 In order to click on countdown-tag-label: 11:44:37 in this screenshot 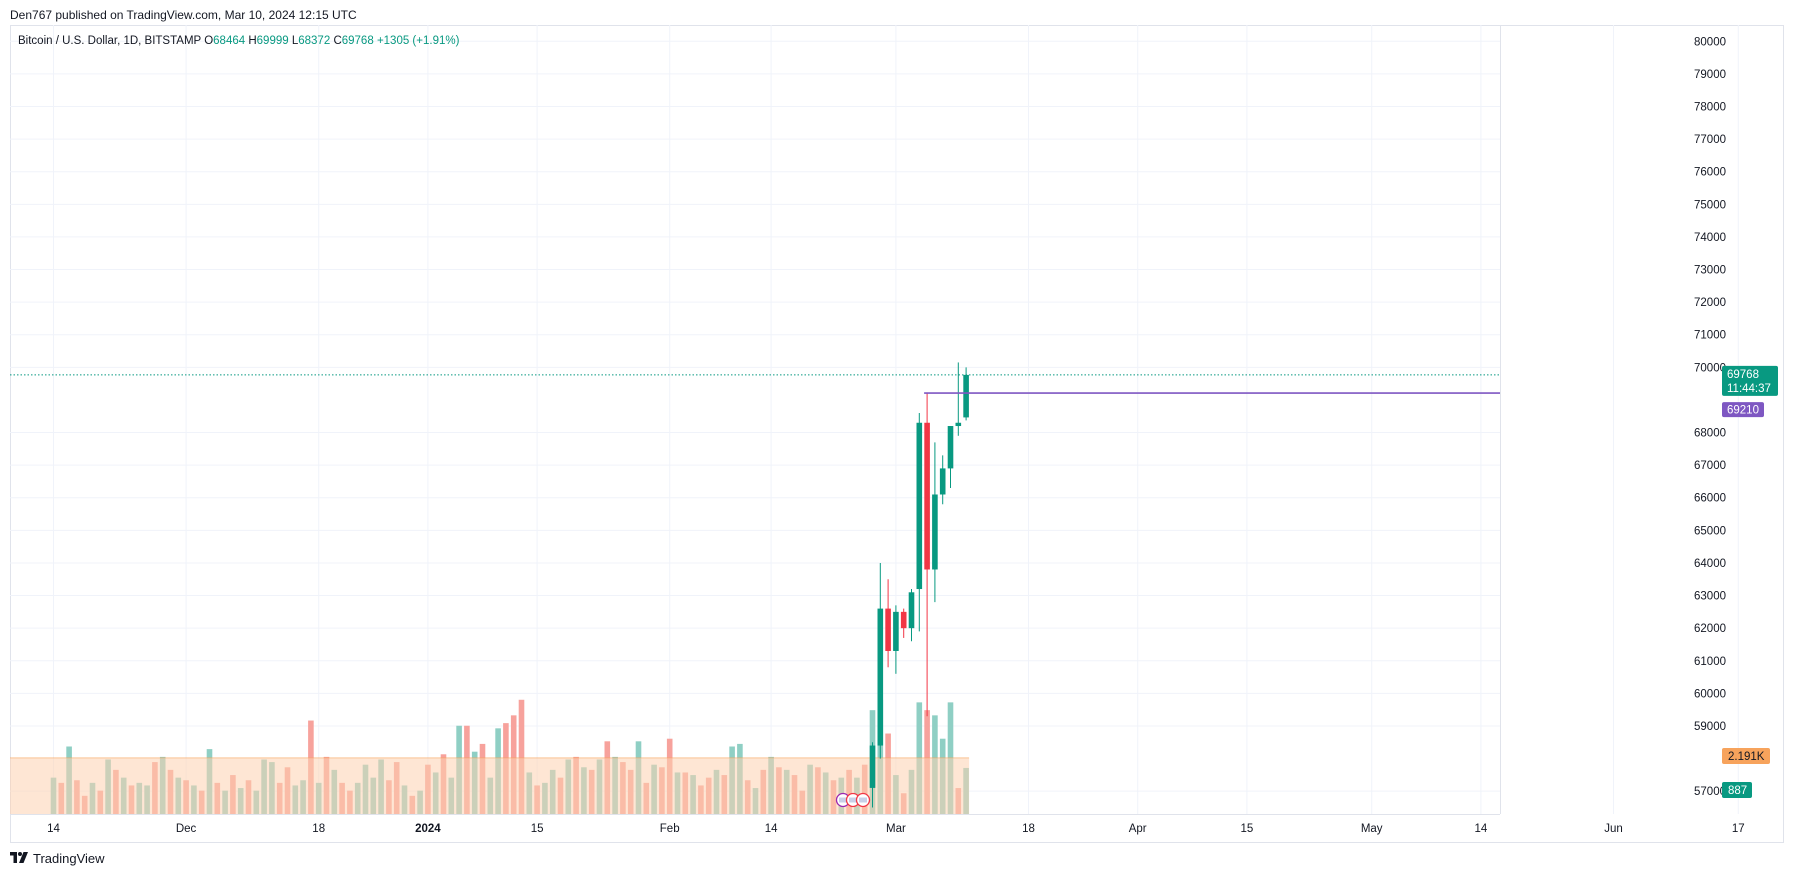, I will do `click(1749, 389)`.